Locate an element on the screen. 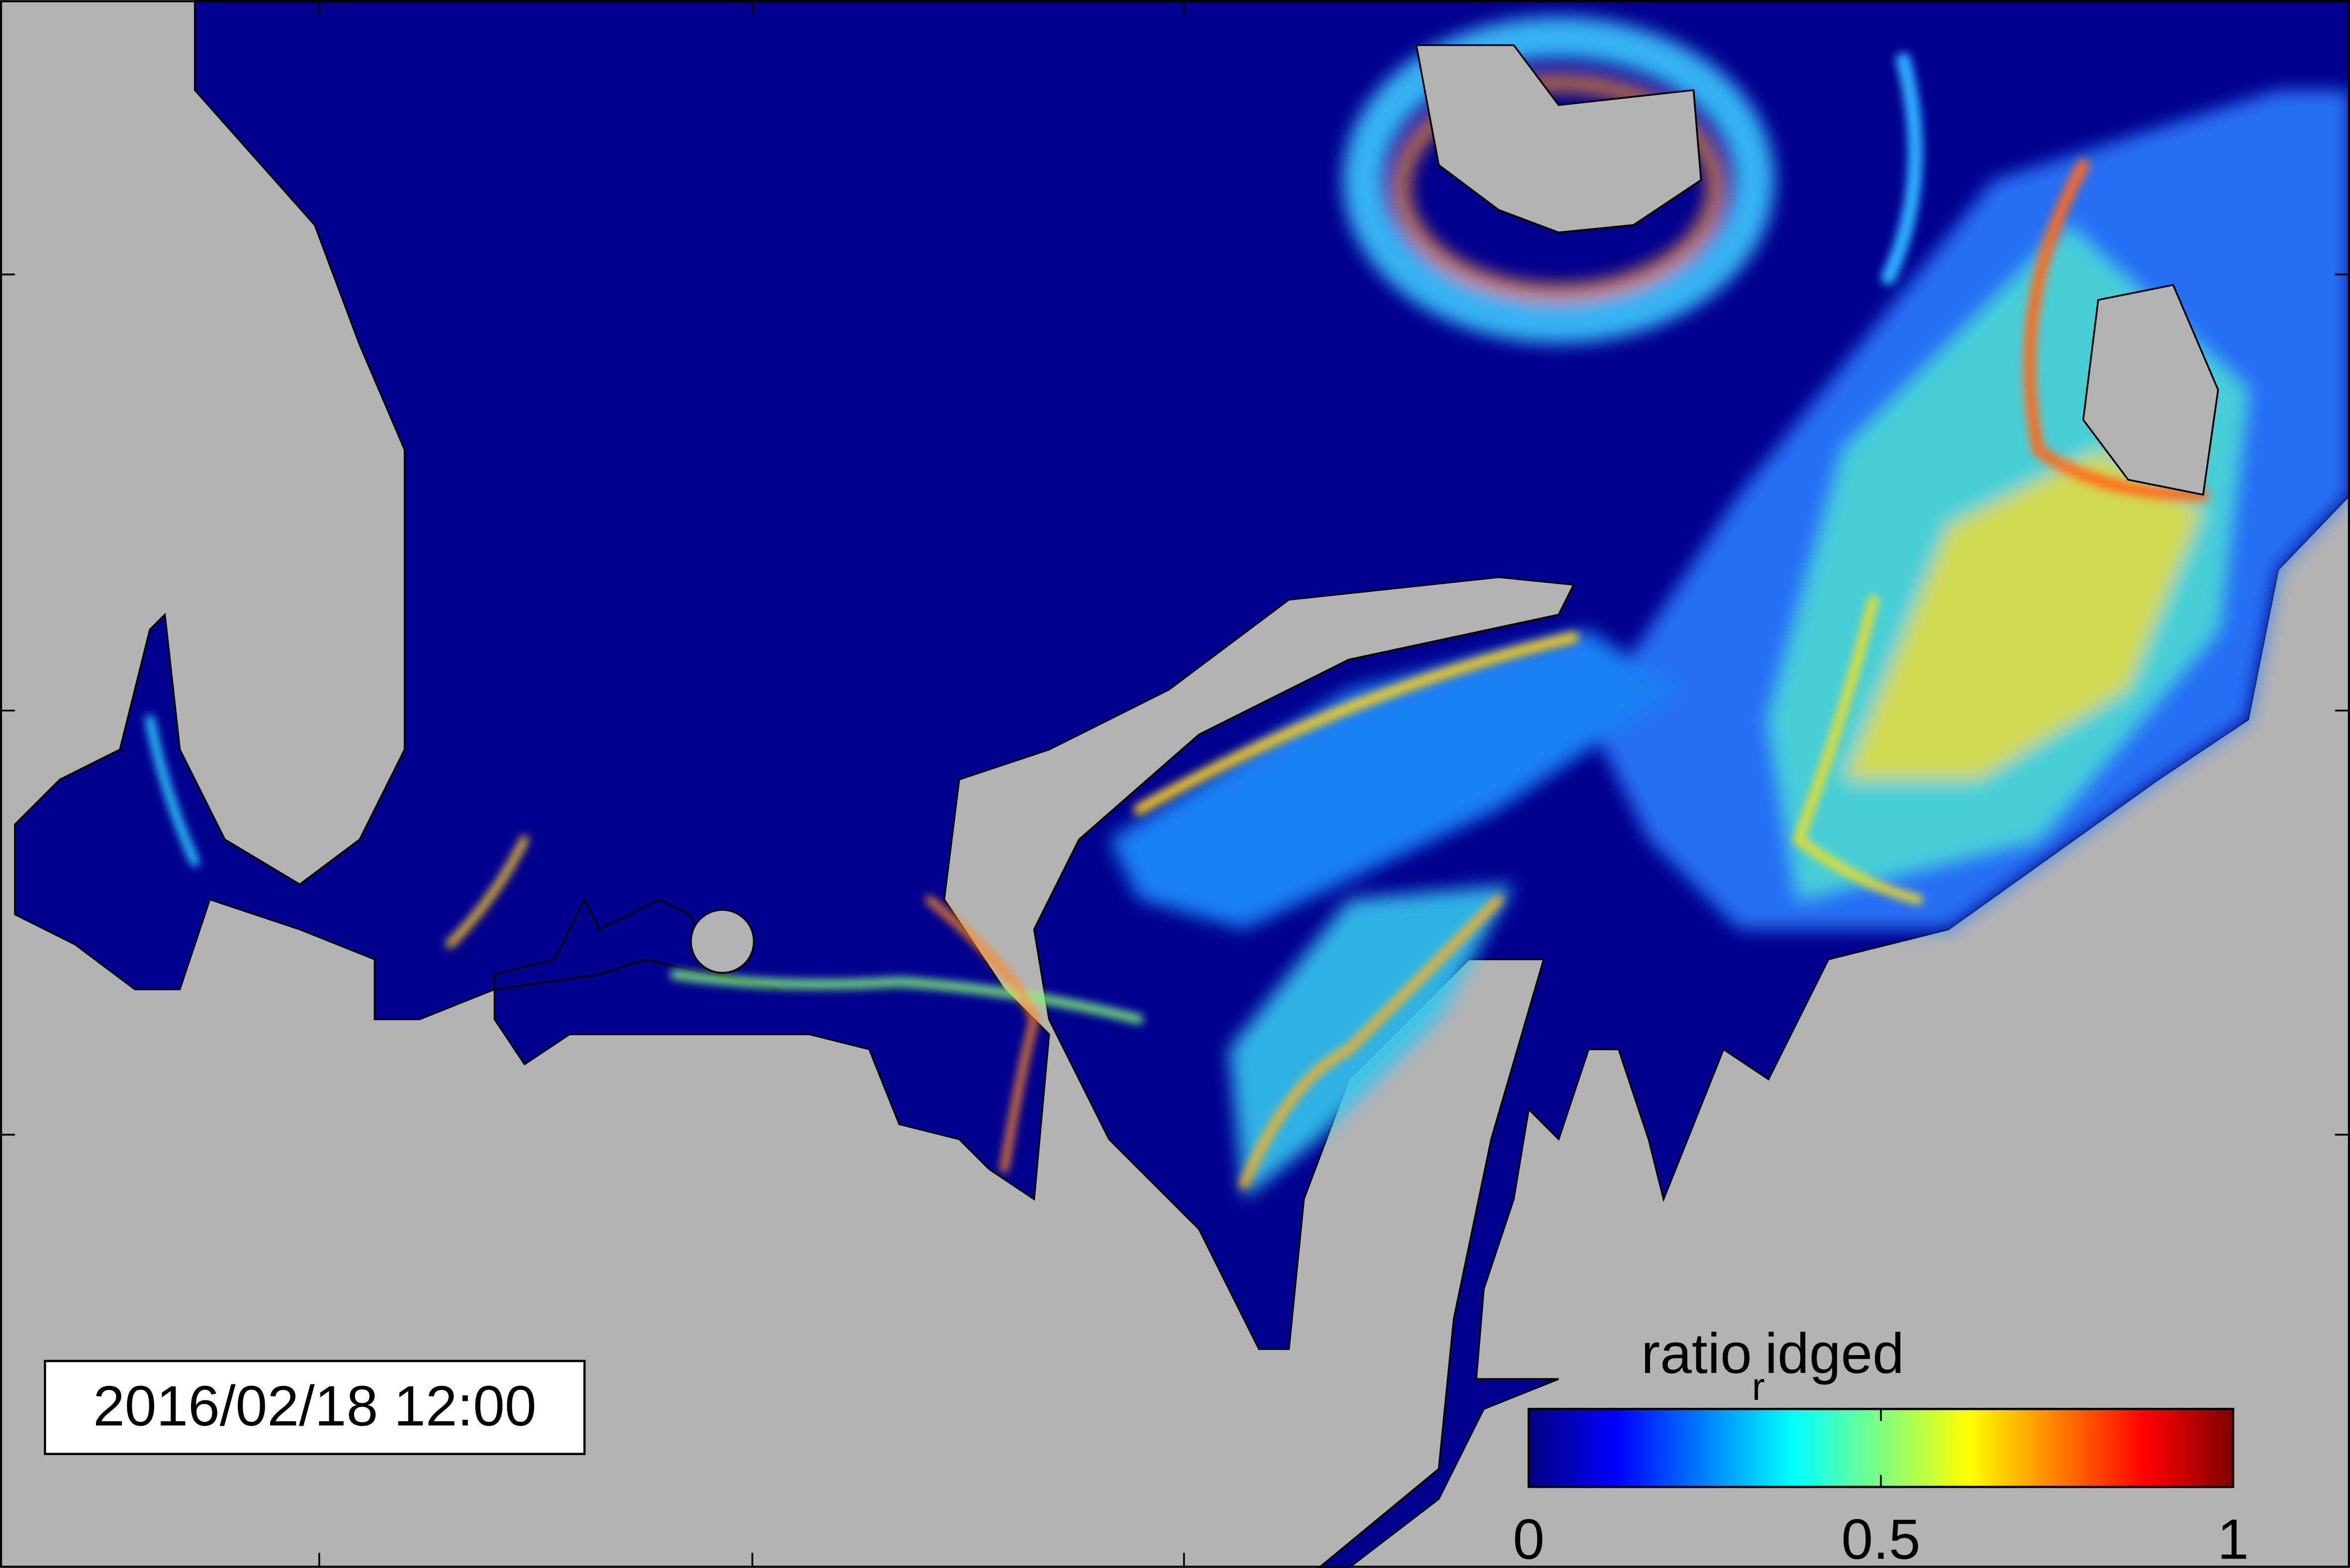 The height and width of the screenshot is (1568, 2350). colorbar-label: ratioridged is located at coordinates (1772, 1365).